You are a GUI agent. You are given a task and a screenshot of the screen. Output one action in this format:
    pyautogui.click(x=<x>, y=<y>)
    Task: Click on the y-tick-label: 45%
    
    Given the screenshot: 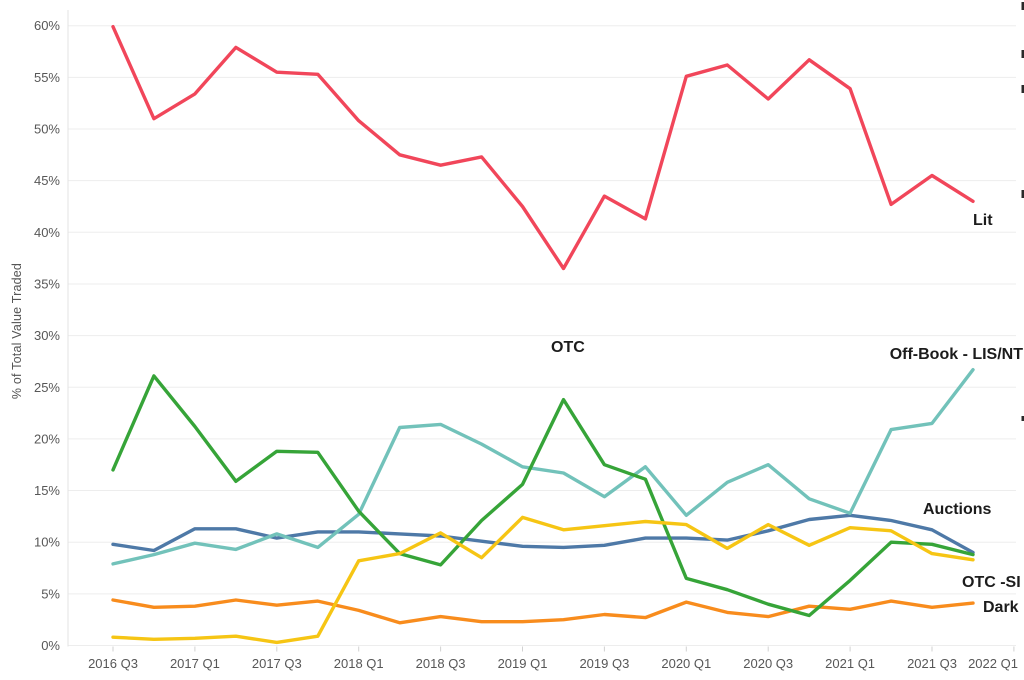 What is the action you would take?
    pyautogui.click(x=47, y=180)
    